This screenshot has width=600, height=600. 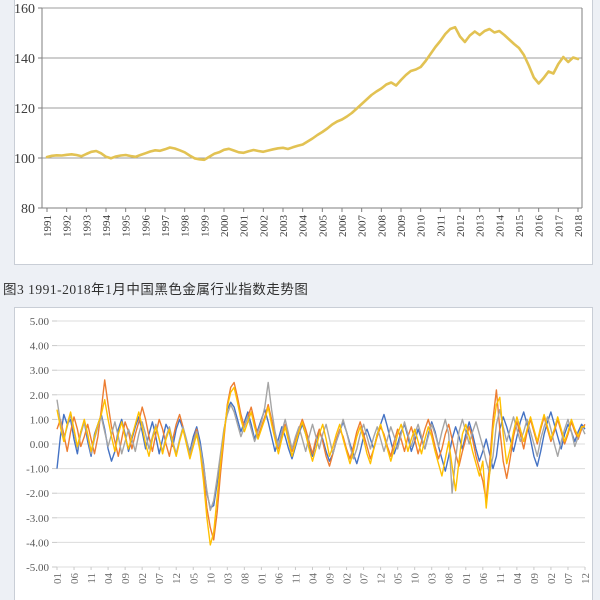 I want to click on figure-caption: 图3 1991-2018年1月中国黑色金属行业指数走势图, so click(x=156, y=289).